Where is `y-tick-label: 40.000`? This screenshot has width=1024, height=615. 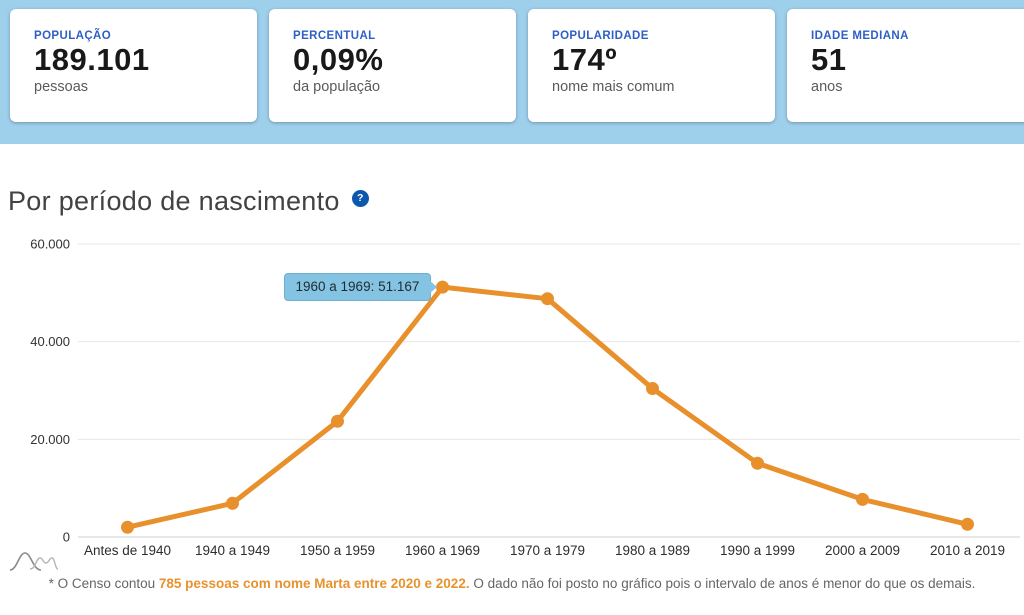 y-tick-label: 40.000 is located at coordinates (50, 341).